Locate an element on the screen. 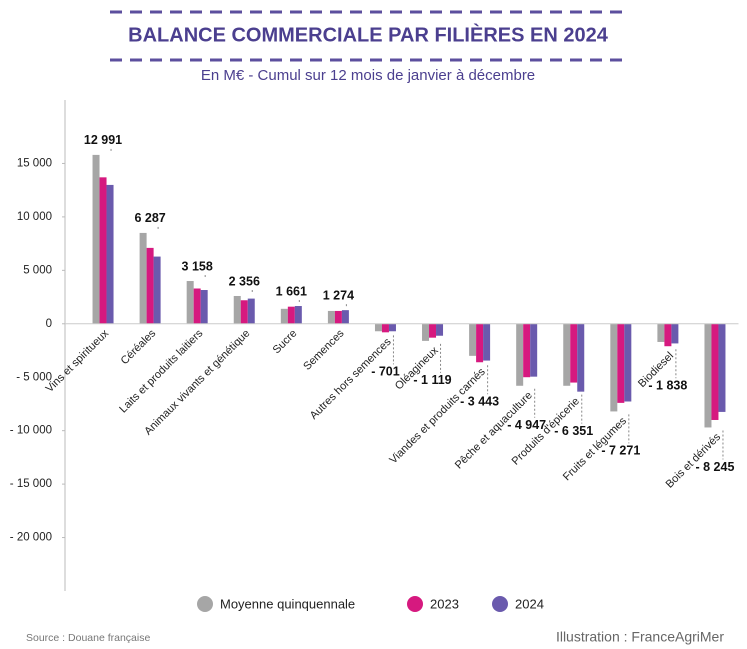  data-label: 2 356 is located at coordinates (244, 281).